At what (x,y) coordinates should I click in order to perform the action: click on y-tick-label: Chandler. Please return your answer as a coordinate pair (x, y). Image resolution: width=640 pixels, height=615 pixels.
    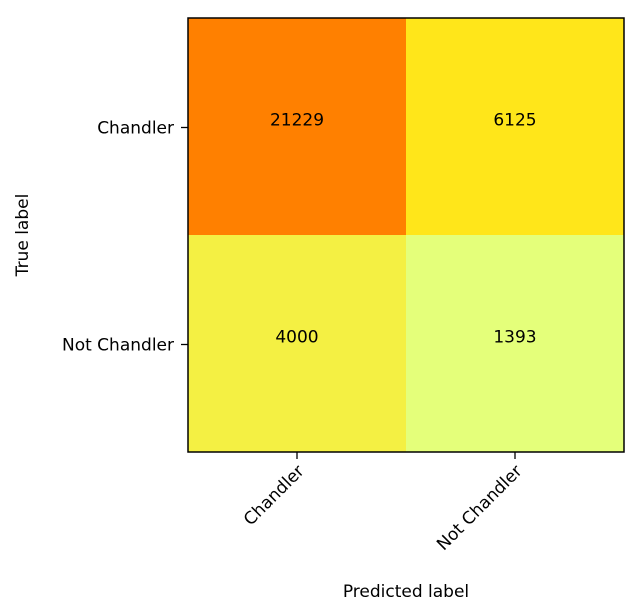
    Looking at the image, I should click on (135, 129).